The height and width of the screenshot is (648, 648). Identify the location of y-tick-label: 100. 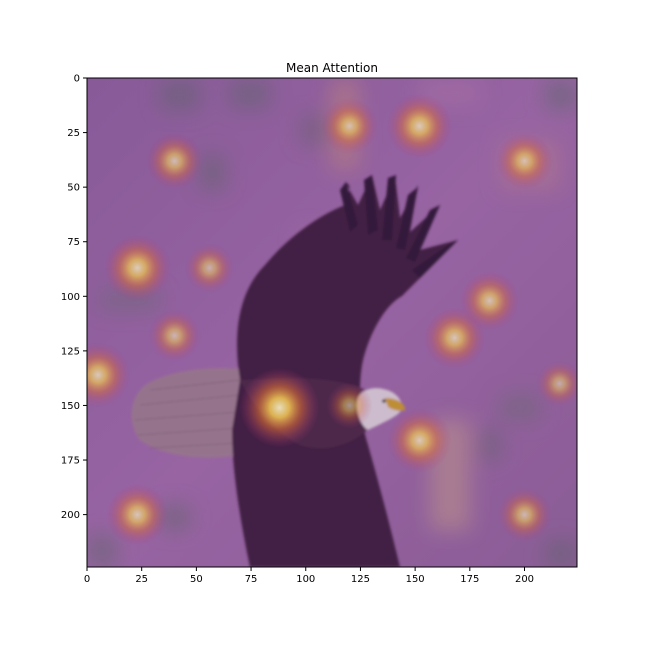
(70, 297).